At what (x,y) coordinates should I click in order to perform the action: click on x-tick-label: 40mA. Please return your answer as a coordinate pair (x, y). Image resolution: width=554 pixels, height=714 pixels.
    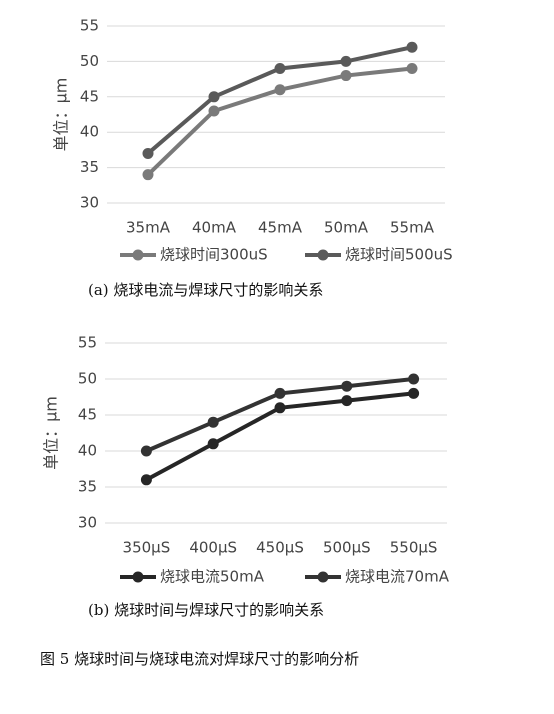
    Looking at the image, I should click on (214, 228).